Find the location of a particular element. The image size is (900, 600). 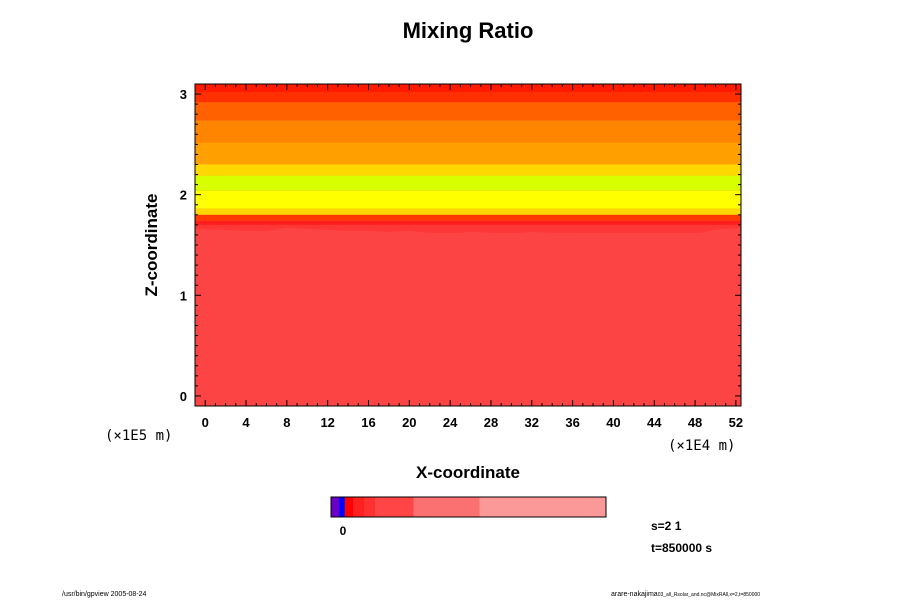

colorbar-tick-label: 0 is located at coordinates (343, 531).